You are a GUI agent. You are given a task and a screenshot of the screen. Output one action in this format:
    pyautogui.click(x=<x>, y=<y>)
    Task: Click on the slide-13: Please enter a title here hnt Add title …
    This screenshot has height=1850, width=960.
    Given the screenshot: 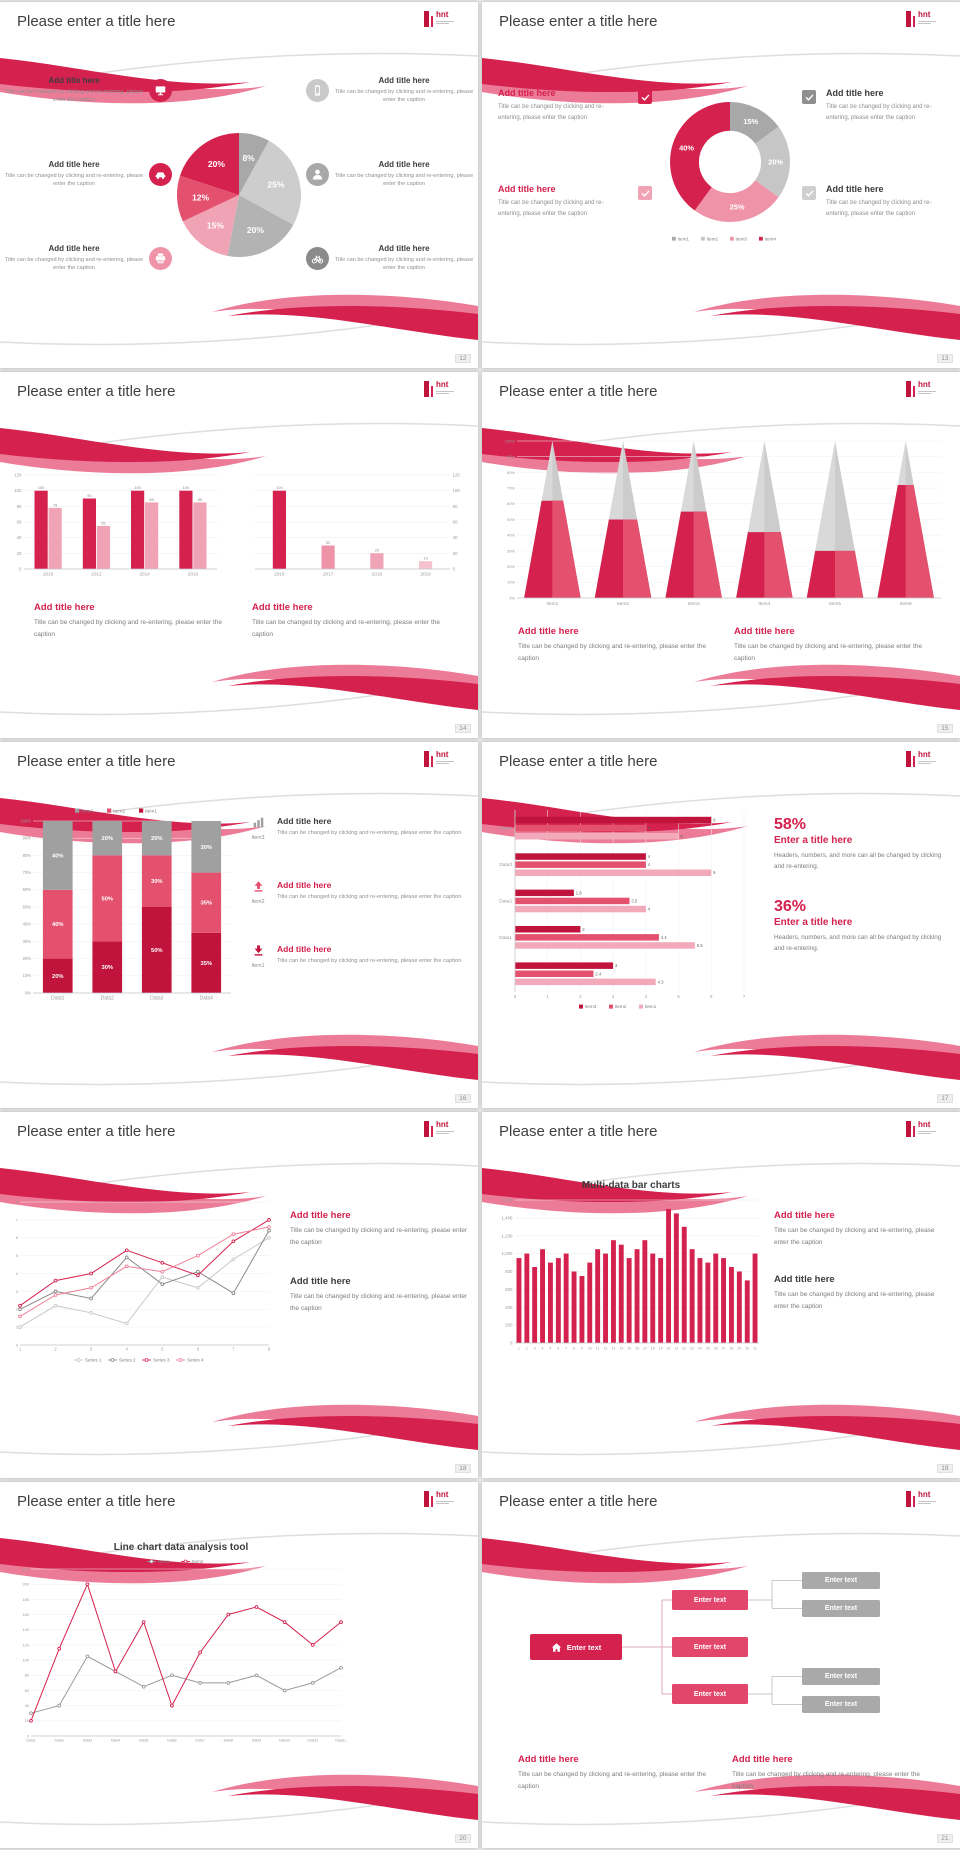 What is the action you would take?
    pyautogui.click(x=721, y=185)
    